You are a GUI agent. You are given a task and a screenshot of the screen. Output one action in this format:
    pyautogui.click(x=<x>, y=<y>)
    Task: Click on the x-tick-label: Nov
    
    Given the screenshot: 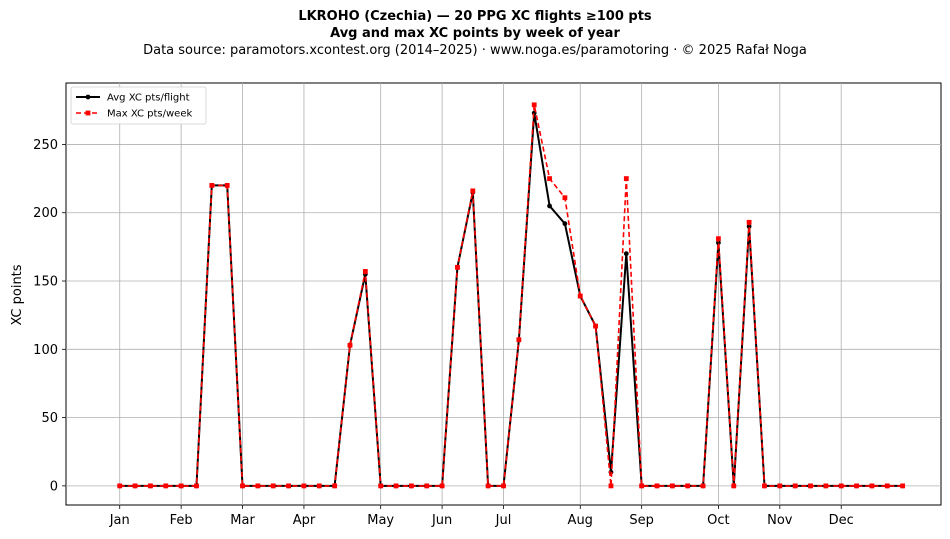 What is the action you would take?
    pyautogui.click(x=780, y=520)
    